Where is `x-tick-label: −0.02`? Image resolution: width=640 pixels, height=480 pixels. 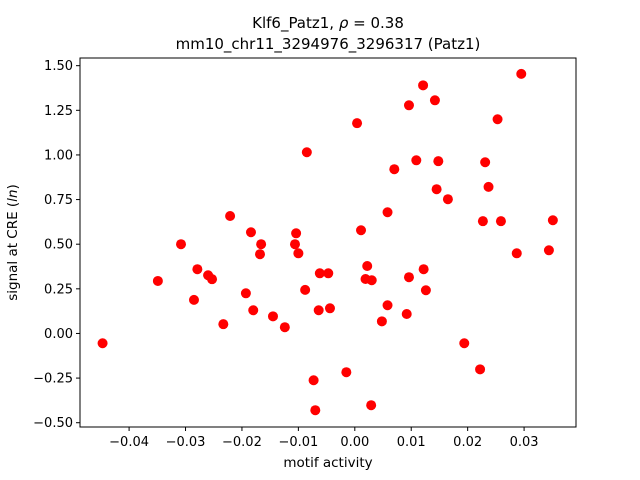
x-tick-label: −0.02 is located at coordinates (242, 442).